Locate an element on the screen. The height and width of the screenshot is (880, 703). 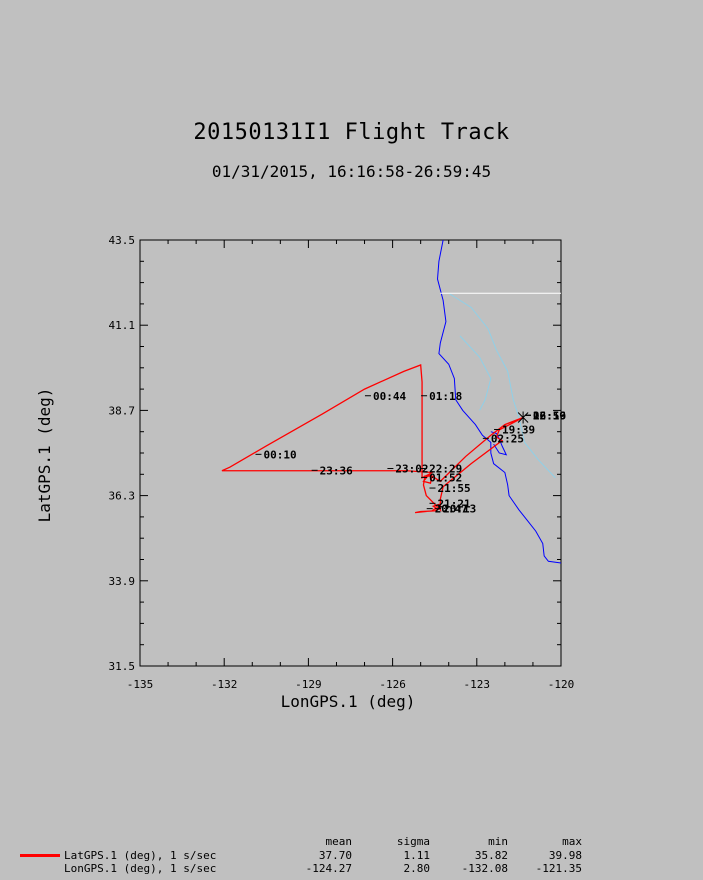
x-tick-label: -120 is located at coordinates (561, 684).